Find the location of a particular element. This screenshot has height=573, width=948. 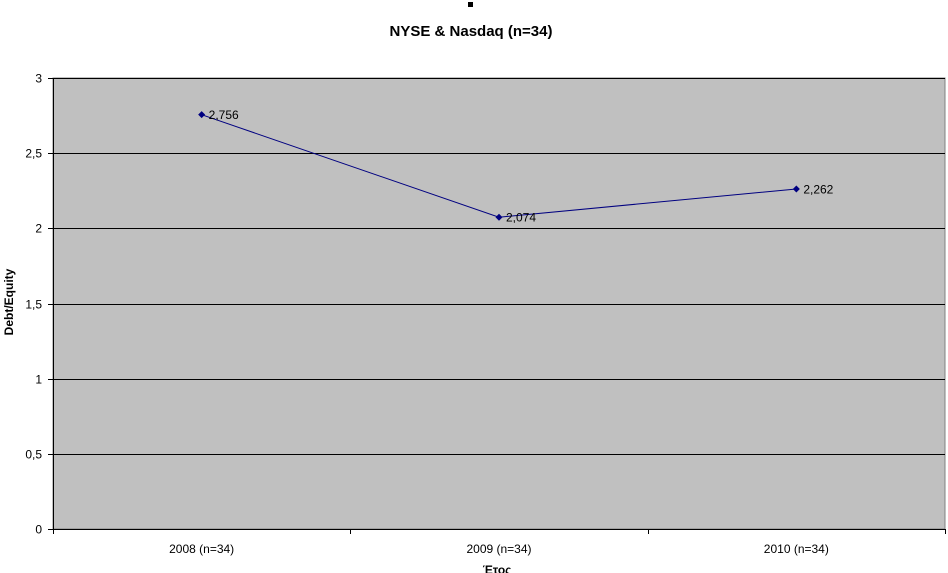

y-axis-title: Debt/Equity is located at coordinates (9, 301).